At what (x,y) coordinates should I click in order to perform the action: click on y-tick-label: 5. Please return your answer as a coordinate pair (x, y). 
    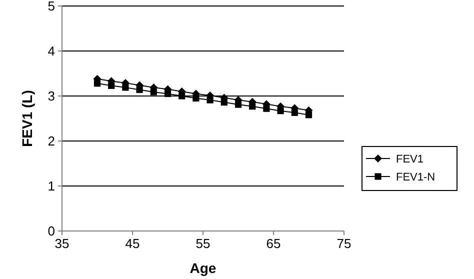
    Looking at the image, I should click on (51, 7).